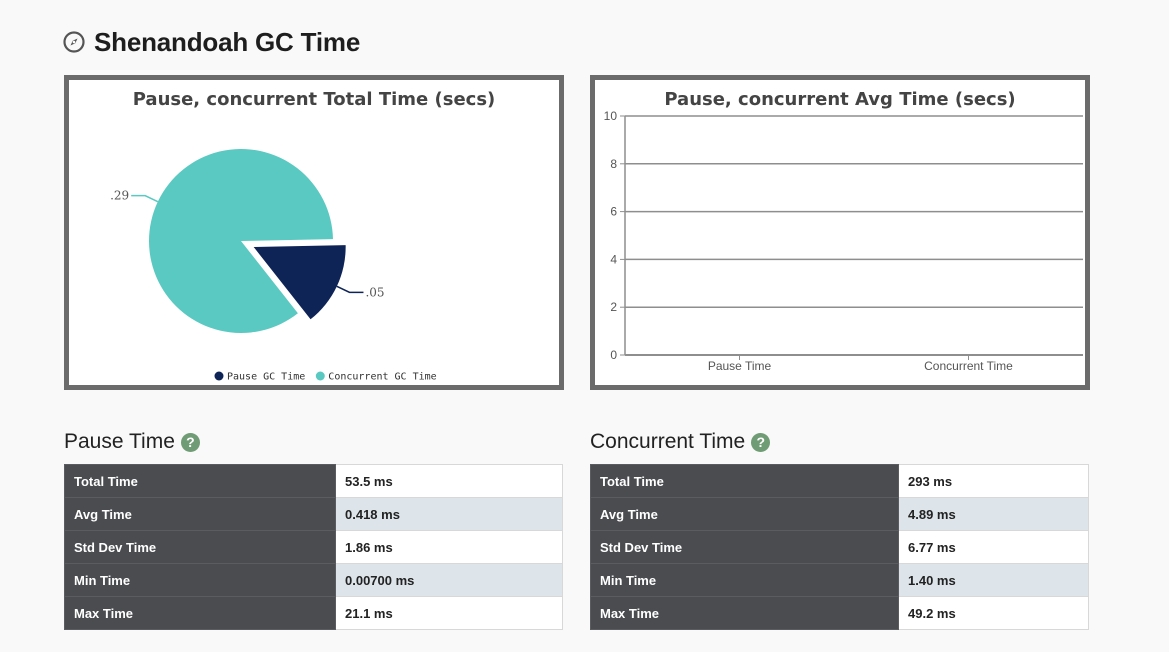 This screenshot has height=652, width=1169. I want to click on y-tick-label: 6, so click(613, 212).